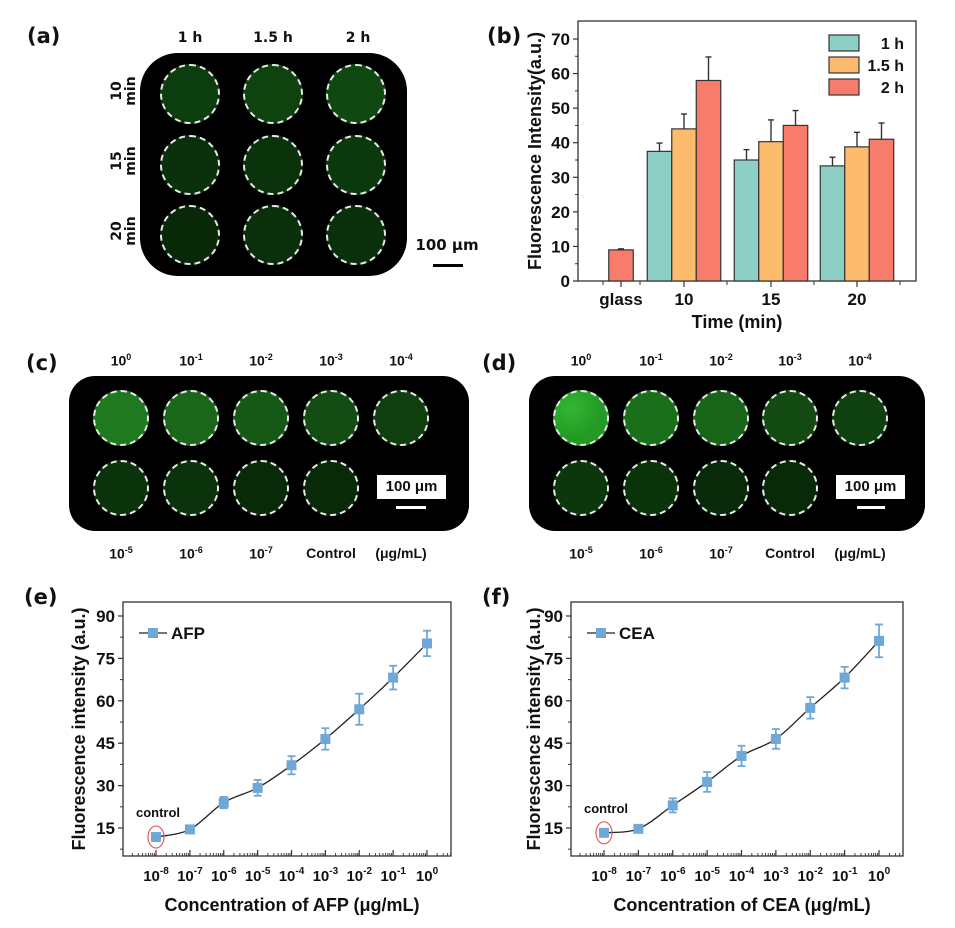 This screenshot has height=928, width=955. What do you see at coordinates (853, 871) in the screenshot?
I see `tick-exponent: -1` at bounding box center [853, 871].